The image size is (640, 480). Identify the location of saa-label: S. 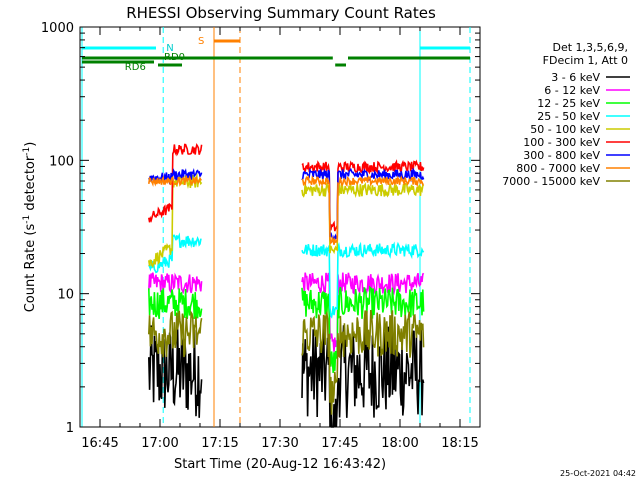
(201, 41).